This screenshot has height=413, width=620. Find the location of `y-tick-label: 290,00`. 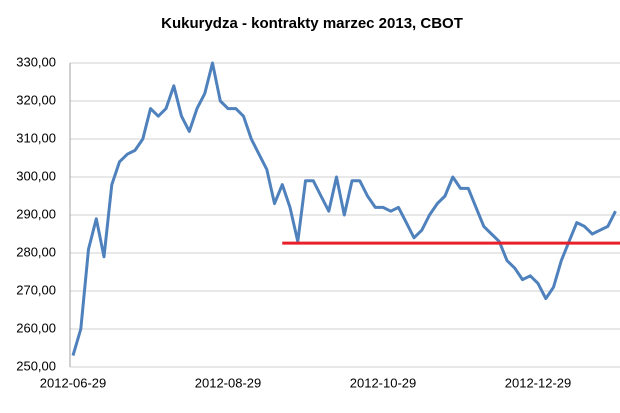

y-tick-label: 290,00 is located at coordinates (36, 213).